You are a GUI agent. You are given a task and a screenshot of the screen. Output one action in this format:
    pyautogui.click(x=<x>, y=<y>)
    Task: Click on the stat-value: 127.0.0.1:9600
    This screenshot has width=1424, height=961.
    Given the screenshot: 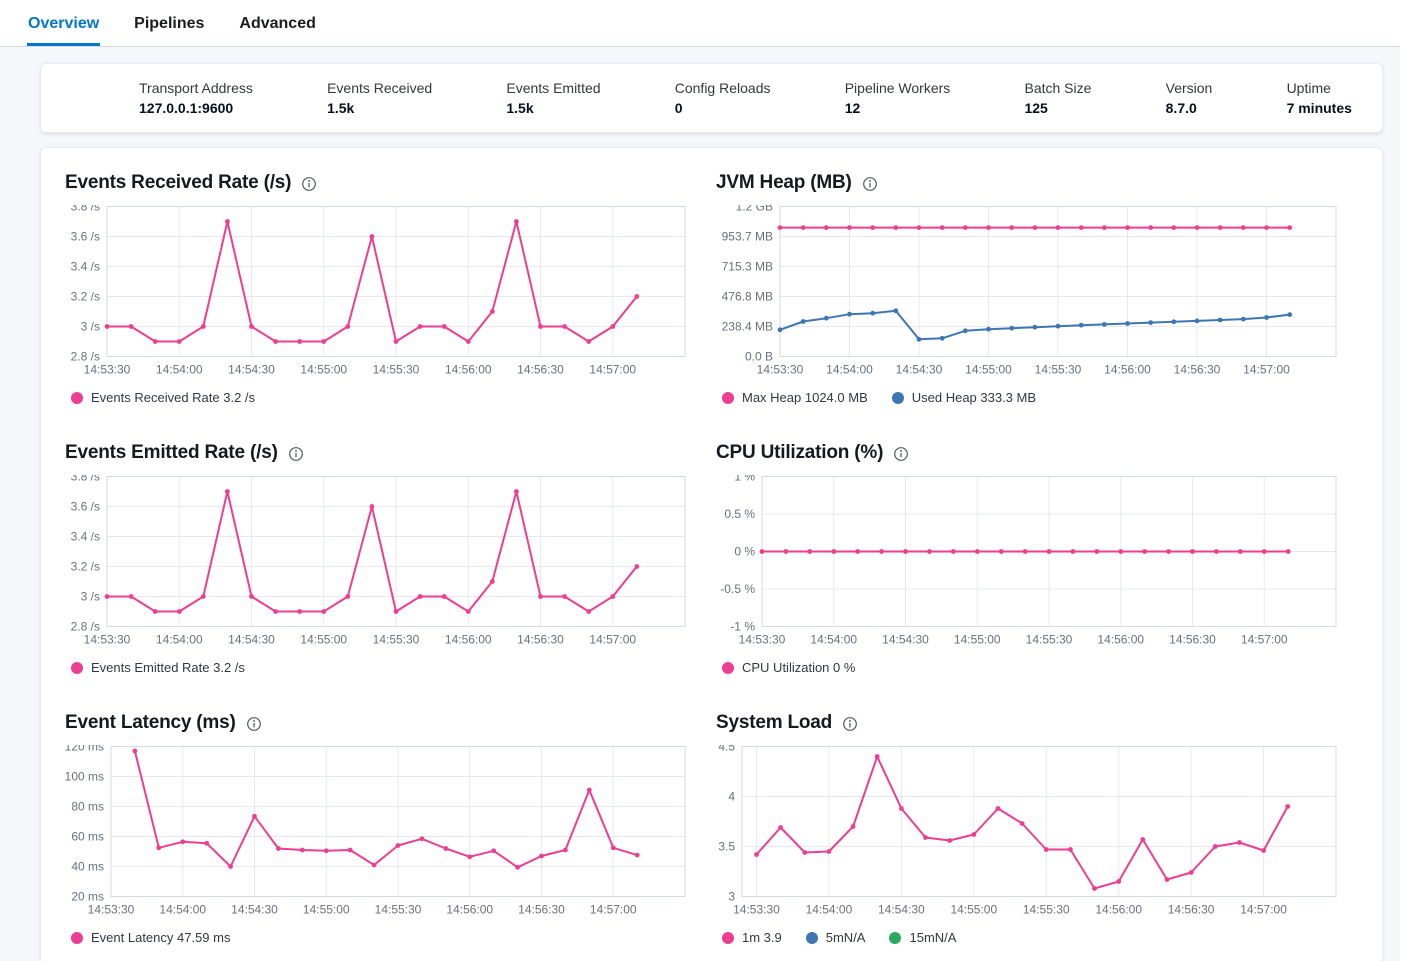 What is the action you would take?
    pyautogui.click(x=186, y=107)
    